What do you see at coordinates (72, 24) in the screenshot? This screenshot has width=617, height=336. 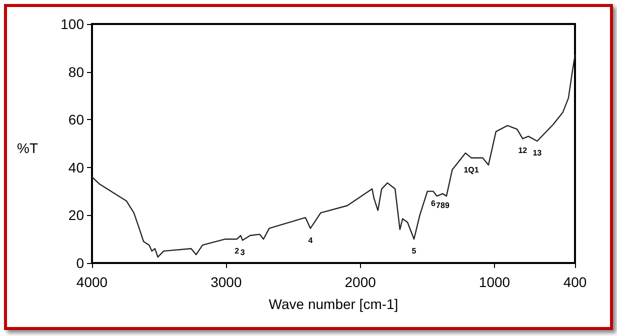 I see `y-tick-label: 100` at bounding box center [72, 24].